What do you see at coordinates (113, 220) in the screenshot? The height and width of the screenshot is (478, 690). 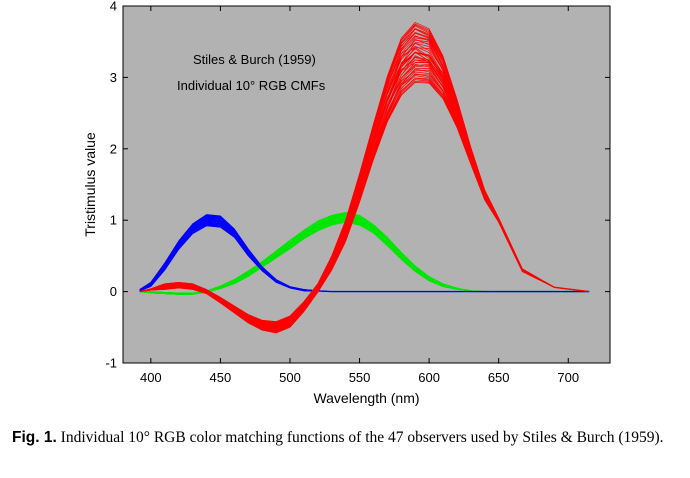 I see `y-tick-label: 1` at bounding box center [113, 220].